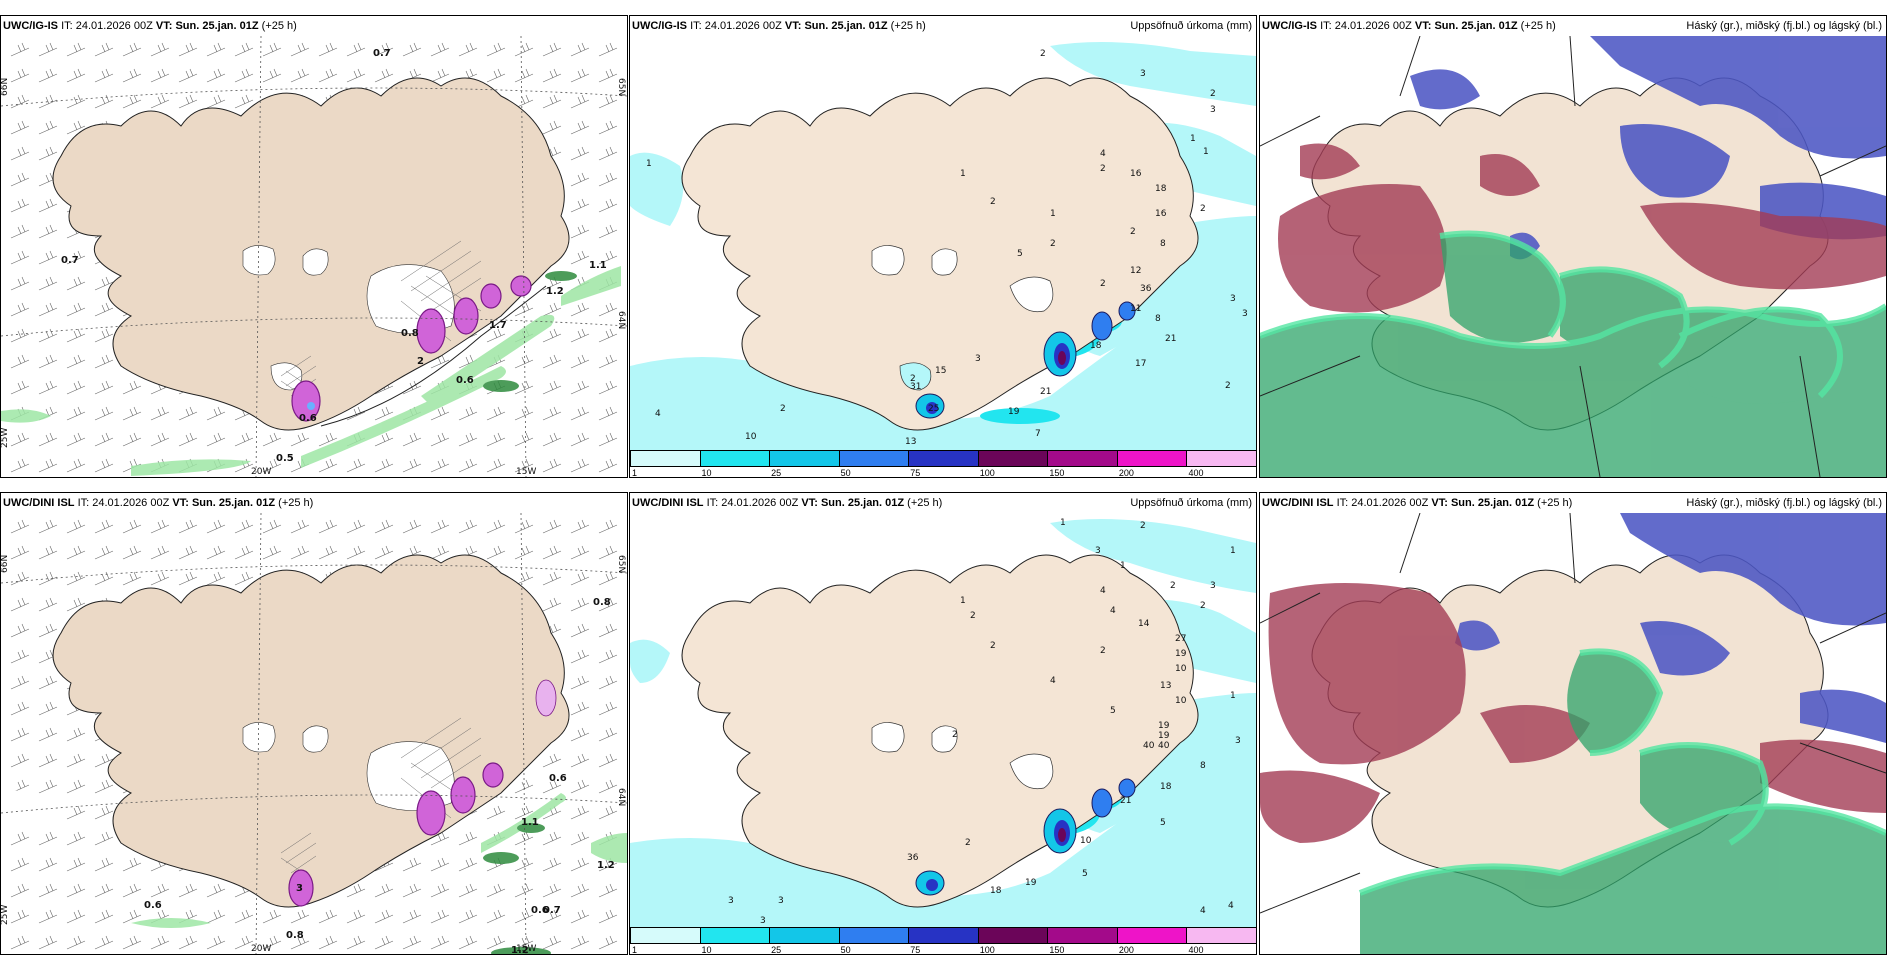  Describe the element at coordinates (602, 602) in the screenshot. I see `svg-text: 0.8` at that location.